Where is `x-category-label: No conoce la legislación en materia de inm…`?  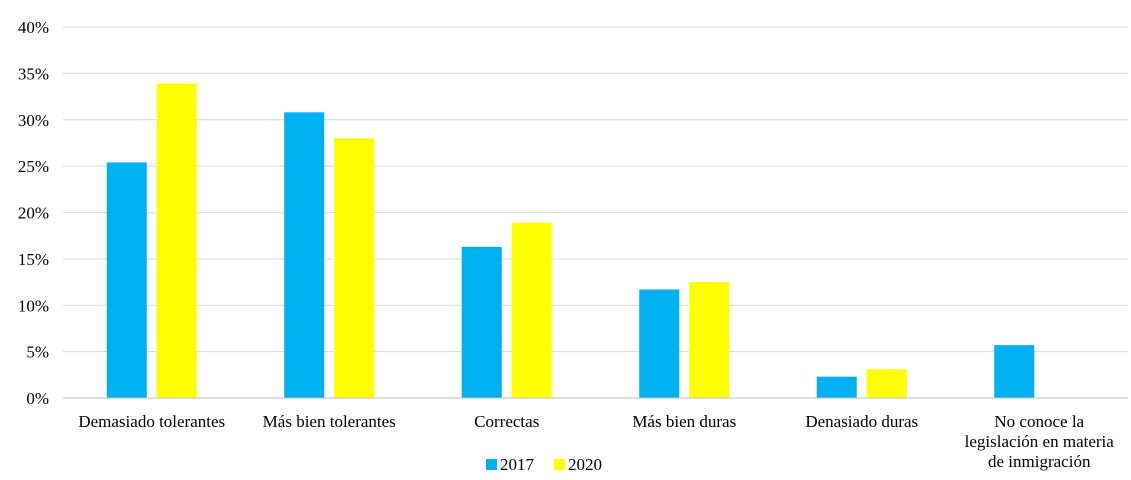
x-category-label: No conoce la legislación en materia de inm… is located at coordinates (1040, 441).